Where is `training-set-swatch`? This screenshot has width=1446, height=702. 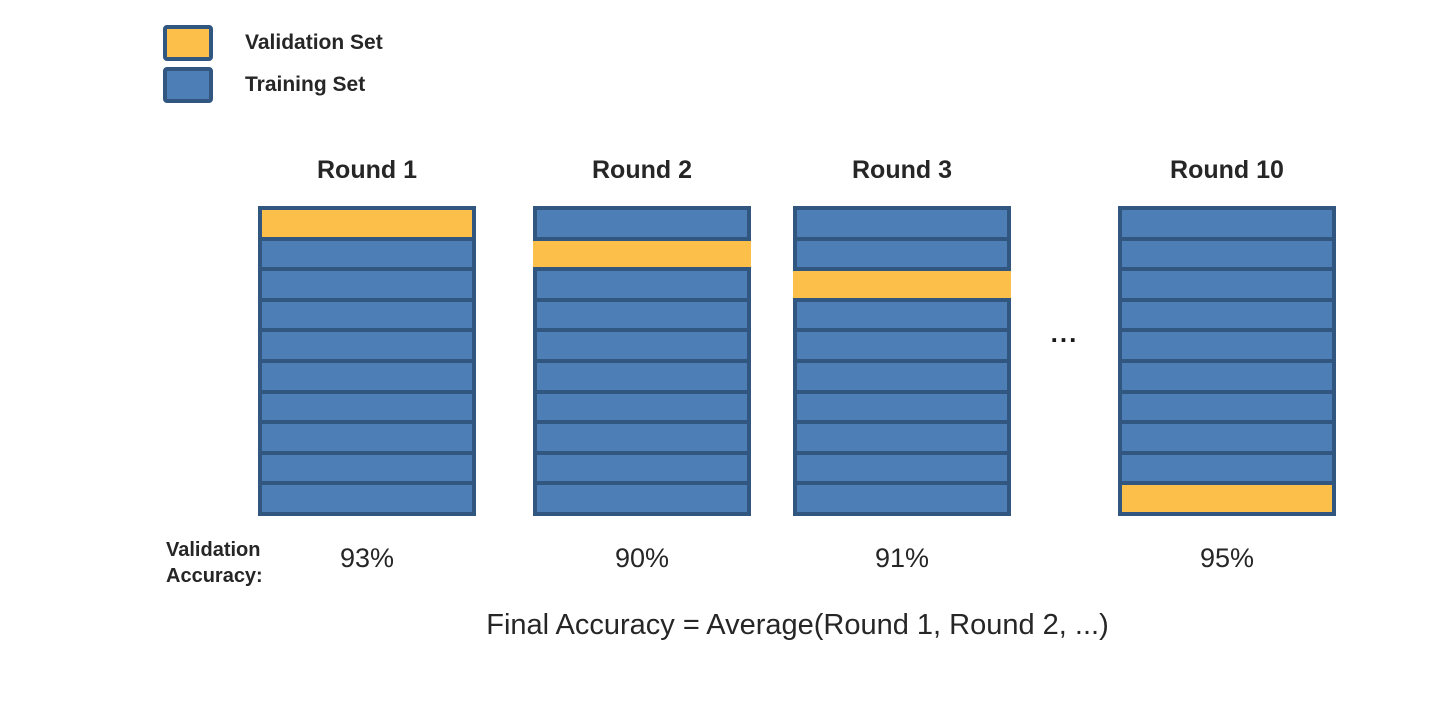
training-set-swatch is located at coordinates (188, 85).